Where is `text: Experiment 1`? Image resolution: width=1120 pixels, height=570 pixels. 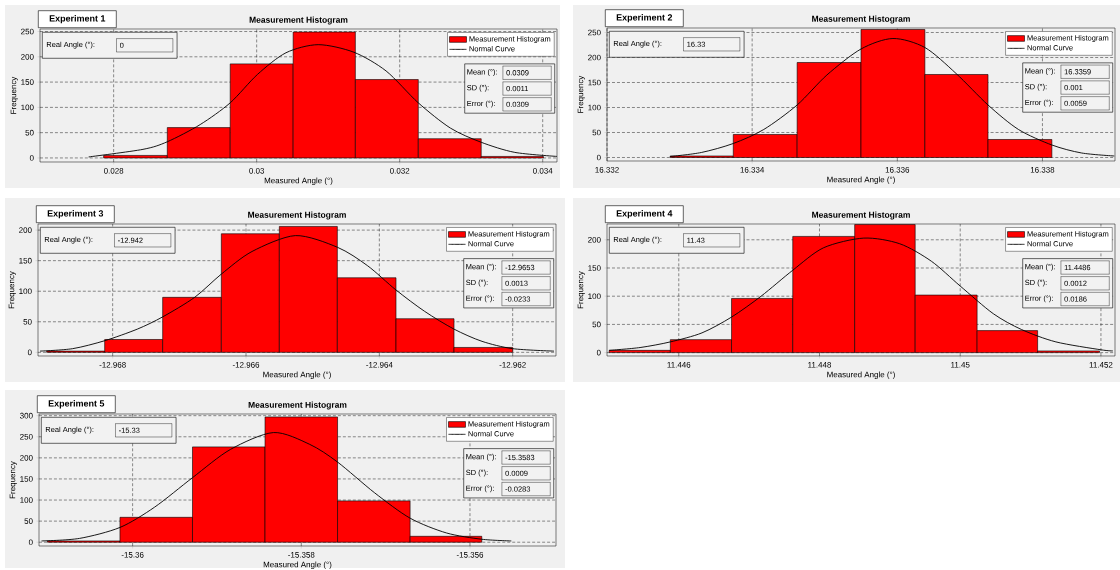
text: Experiment 1 is located at coordinates (77, 19).